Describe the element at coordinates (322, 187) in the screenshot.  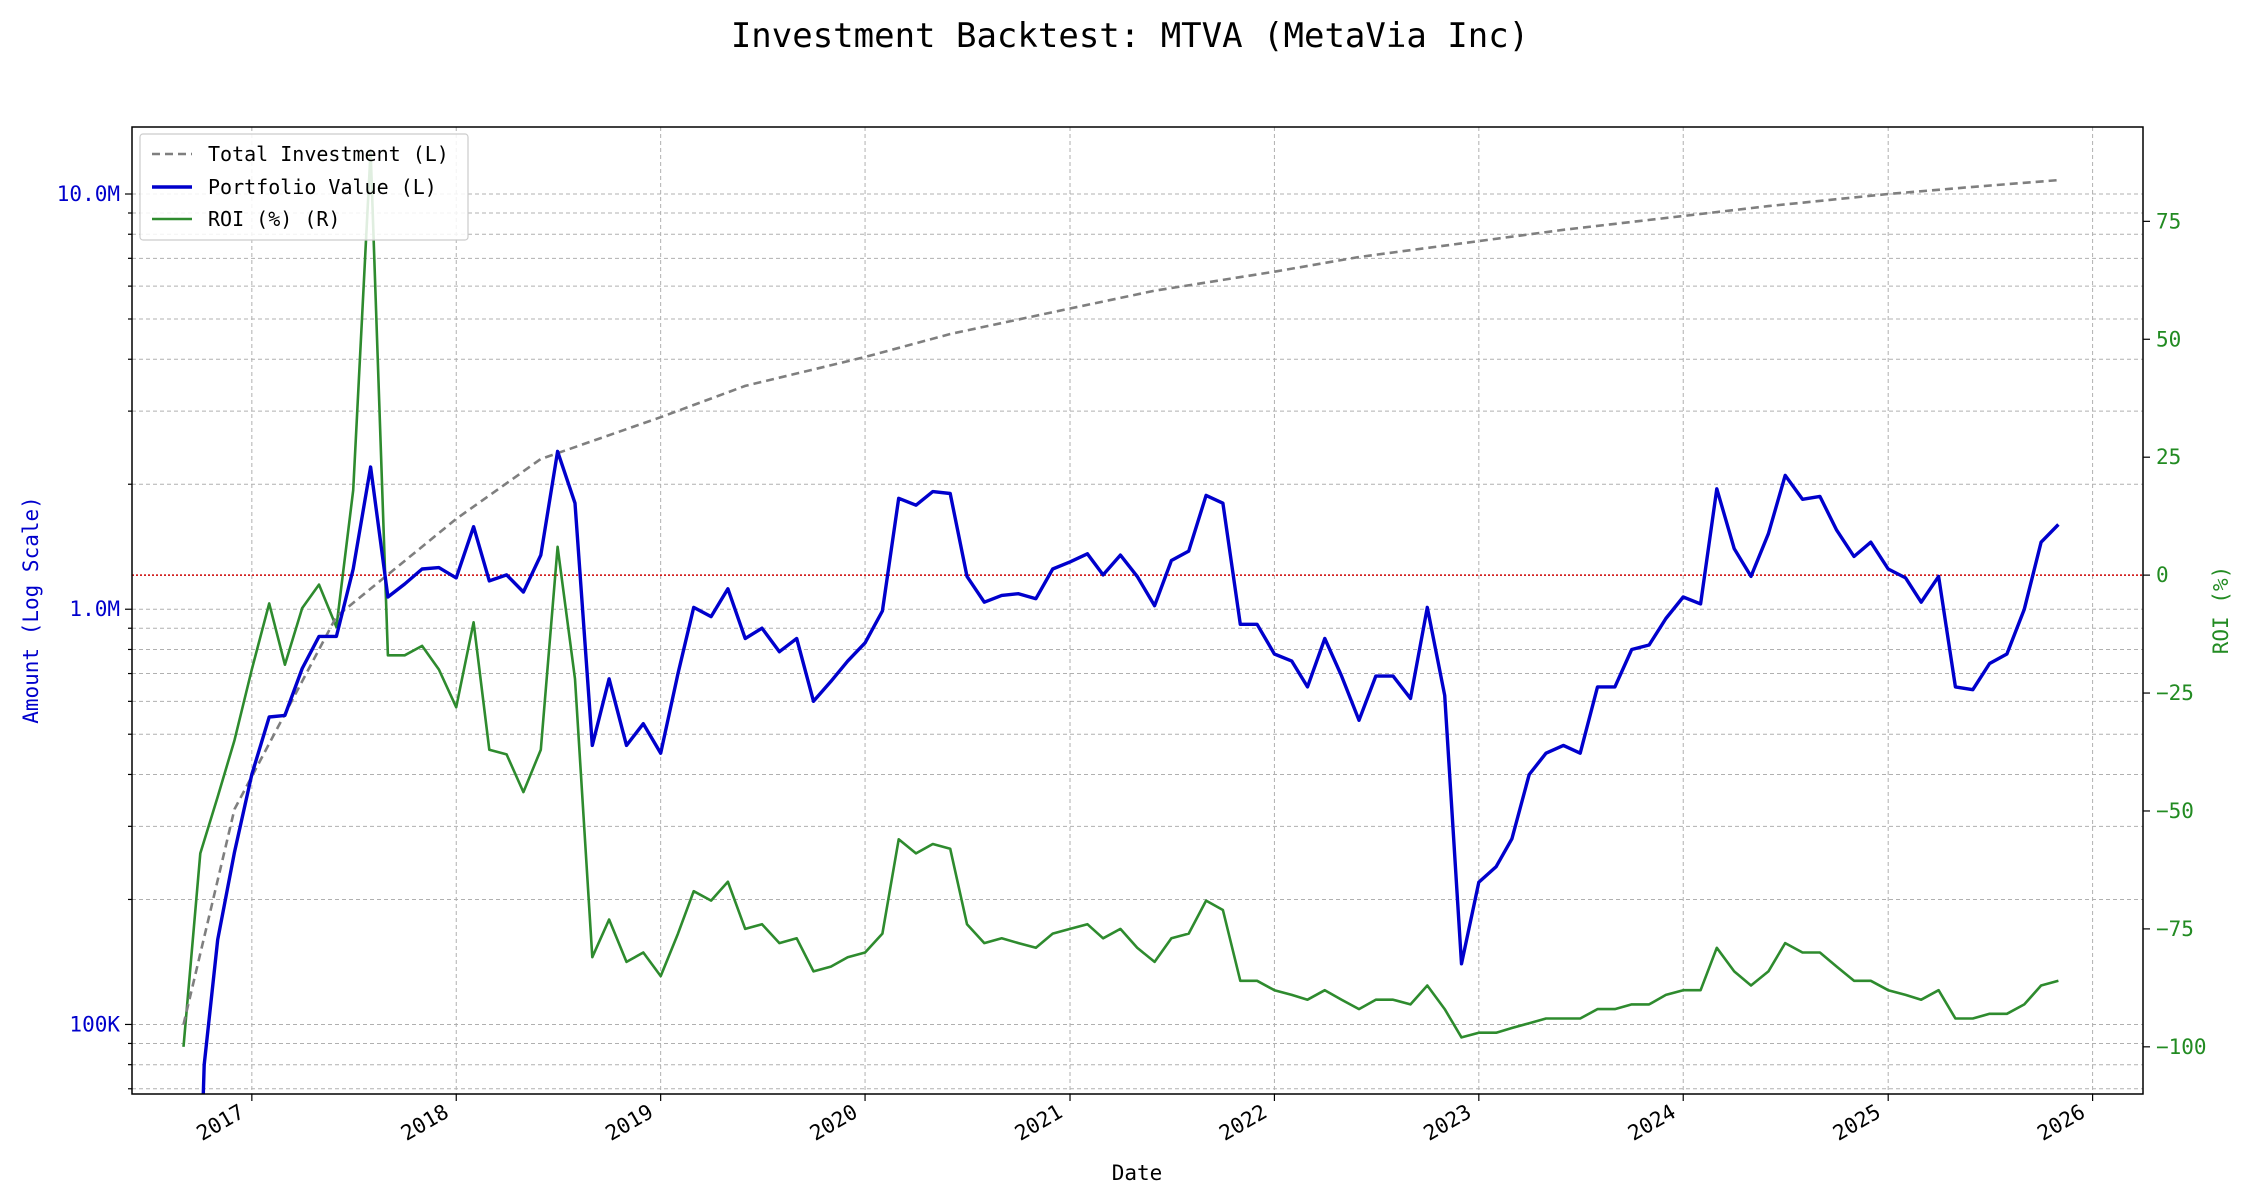
I see `legend-label-portfolio: Portfolio Value (L)` at that location.